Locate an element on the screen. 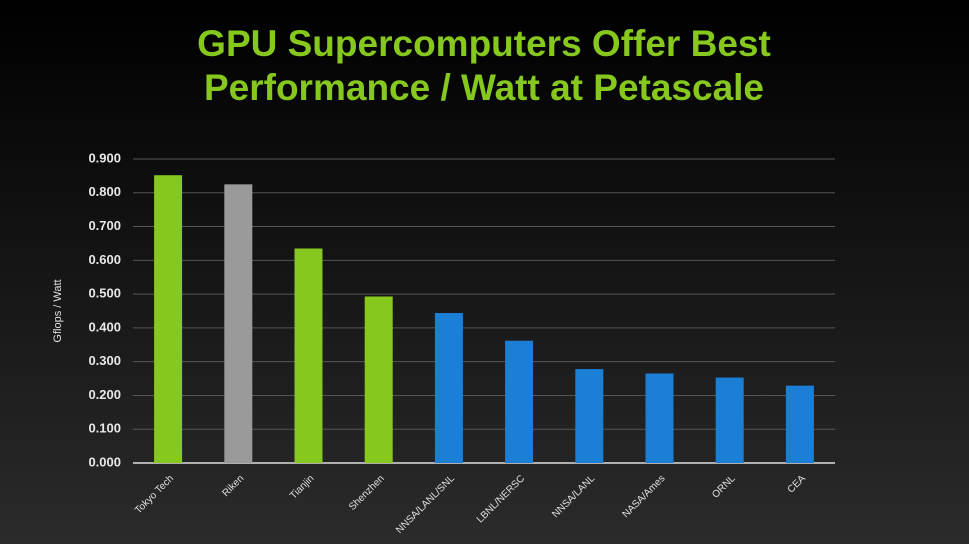 Image resolution: width=969 pixels, height=544 pixels. chart-title: GPU Supercomputers Offer Best is located at coordinates (484, 43).